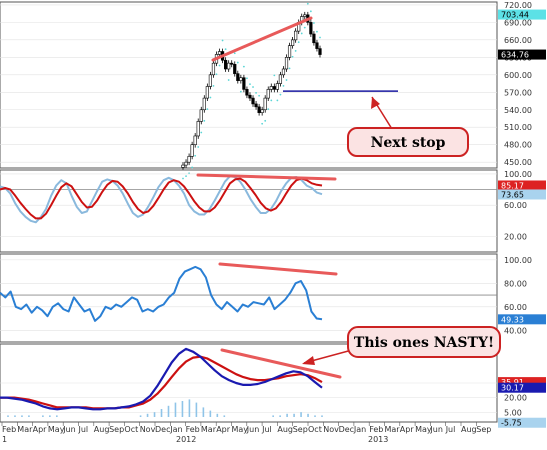 The image size is (547, 450). Describe the element at coordinates (262, 39) in the screenshot. I see `price-trendline` at that location.